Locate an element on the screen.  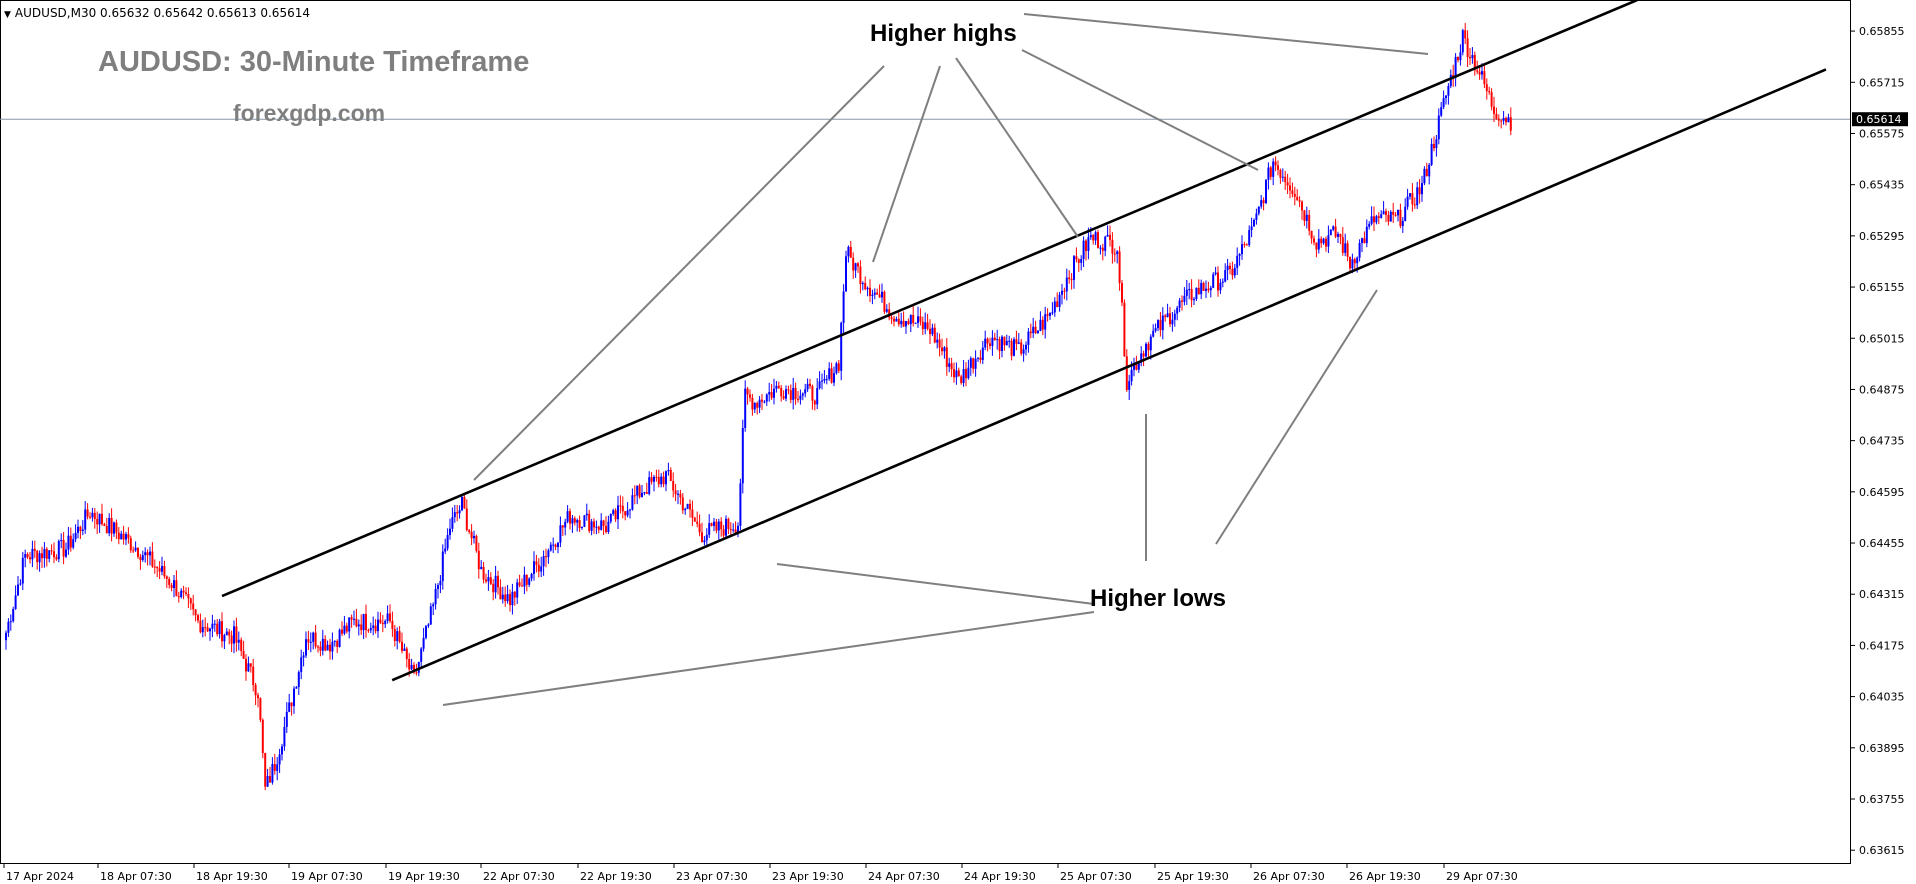
y-tick-label: 0.65015 is located at coordinates (1882, 338).